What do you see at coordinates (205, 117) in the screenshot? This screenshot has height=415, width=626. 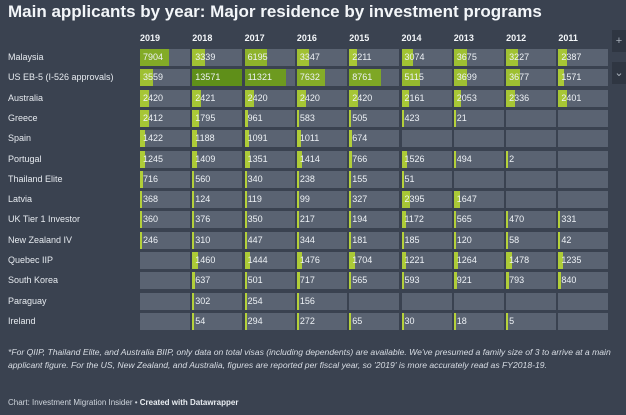 I see `cell-value: 1795` at bounding box center [205, 117].